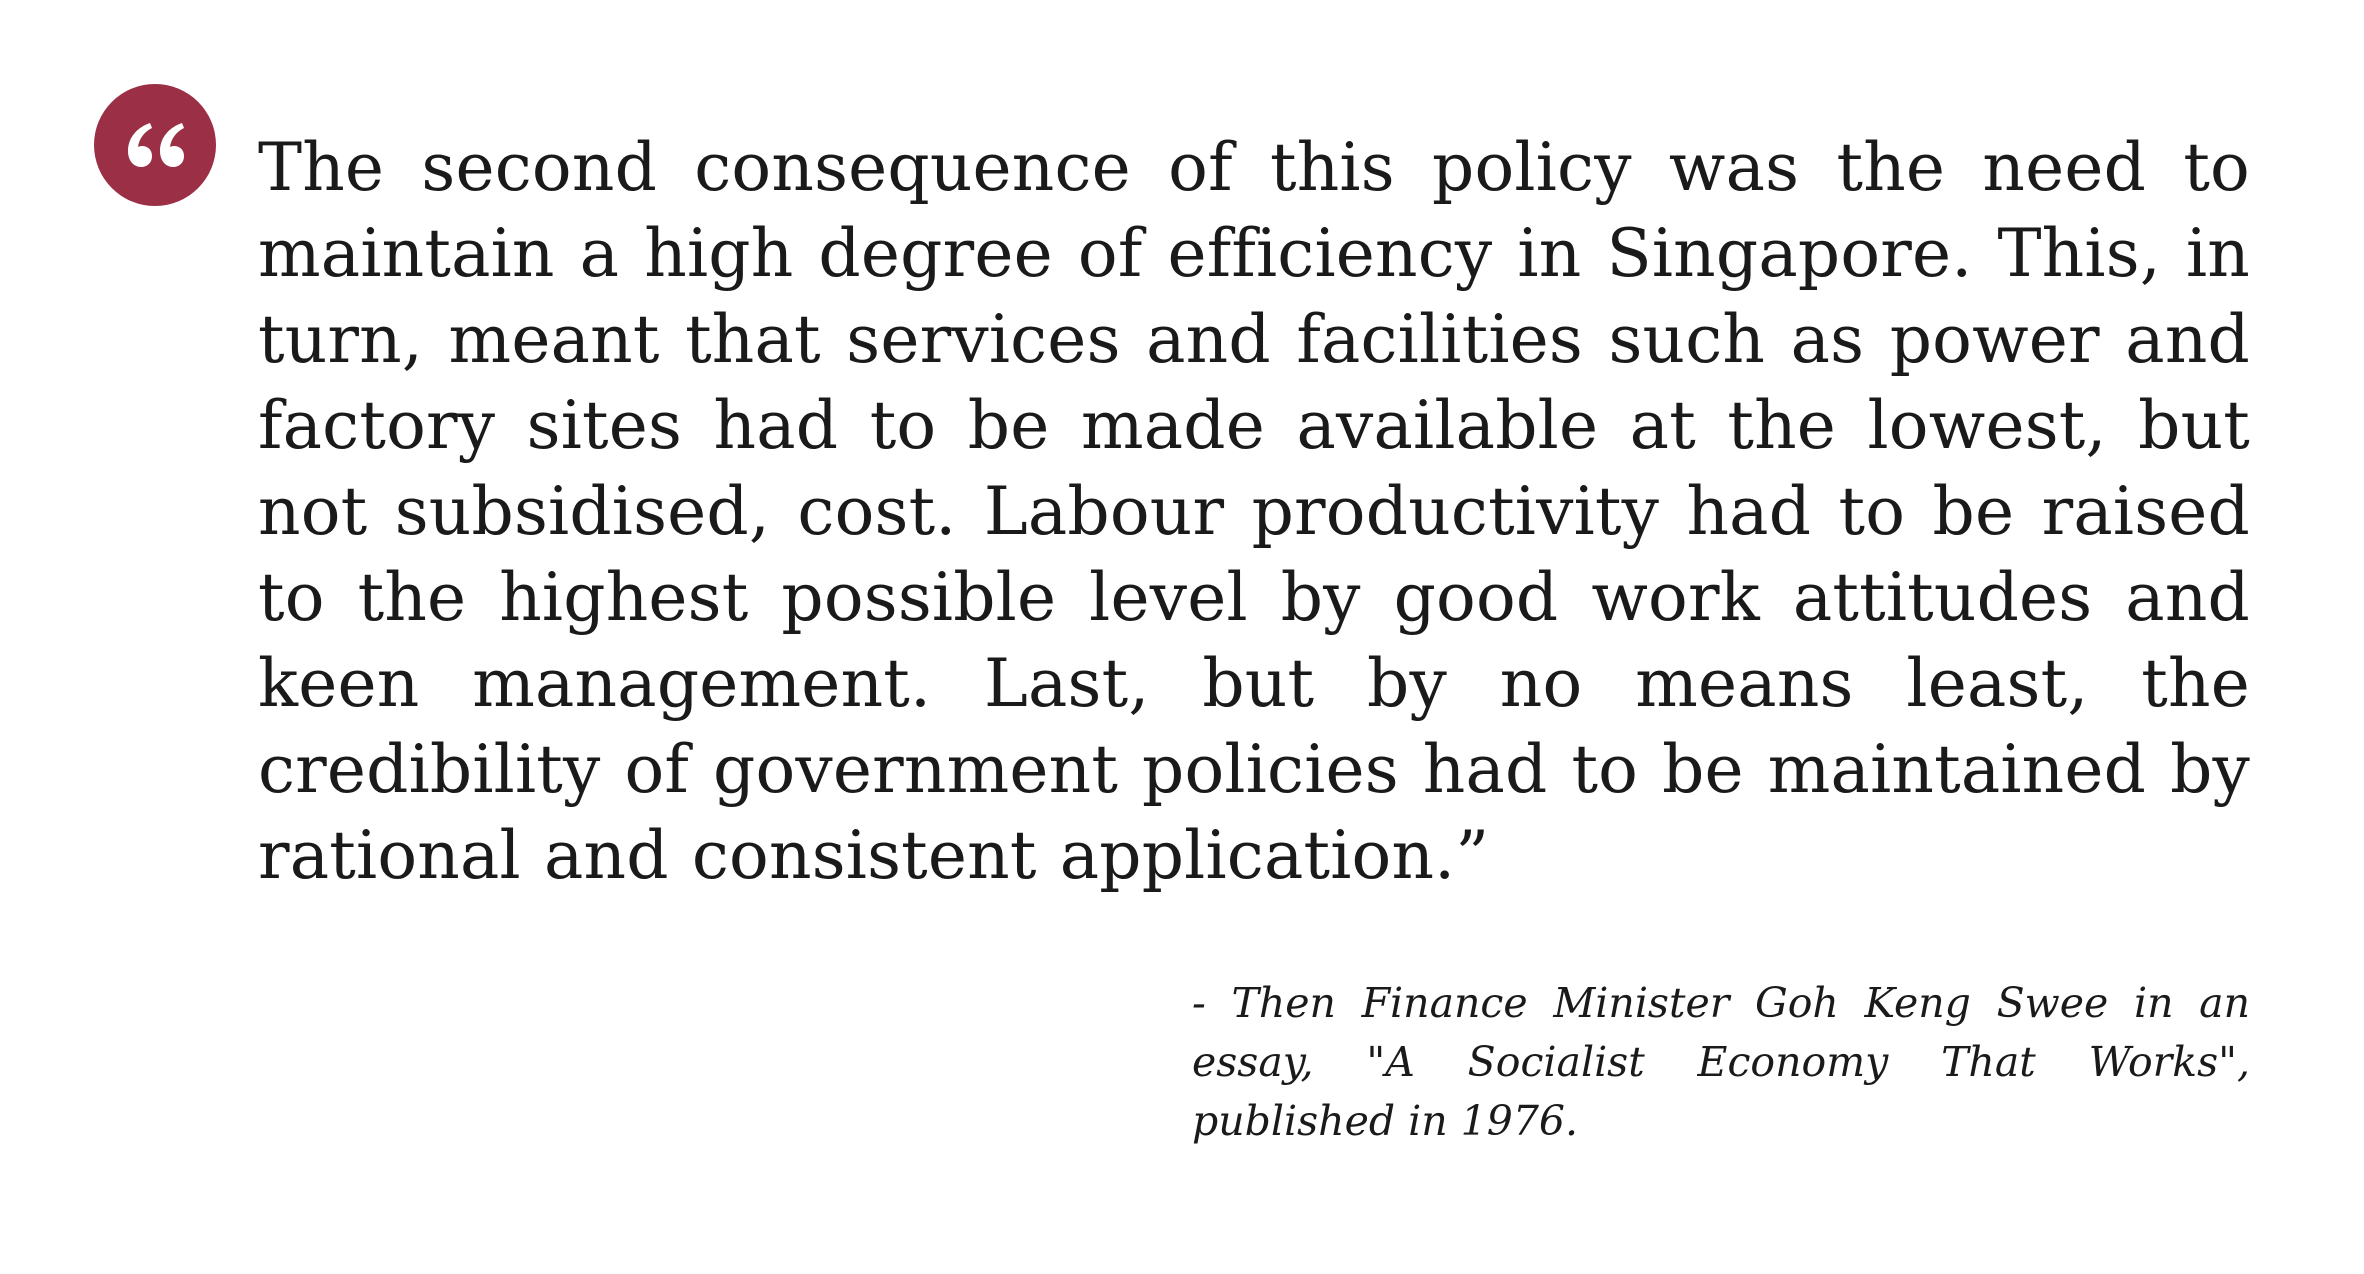  I want to click on quote-mark-icon, so click(155, 145).